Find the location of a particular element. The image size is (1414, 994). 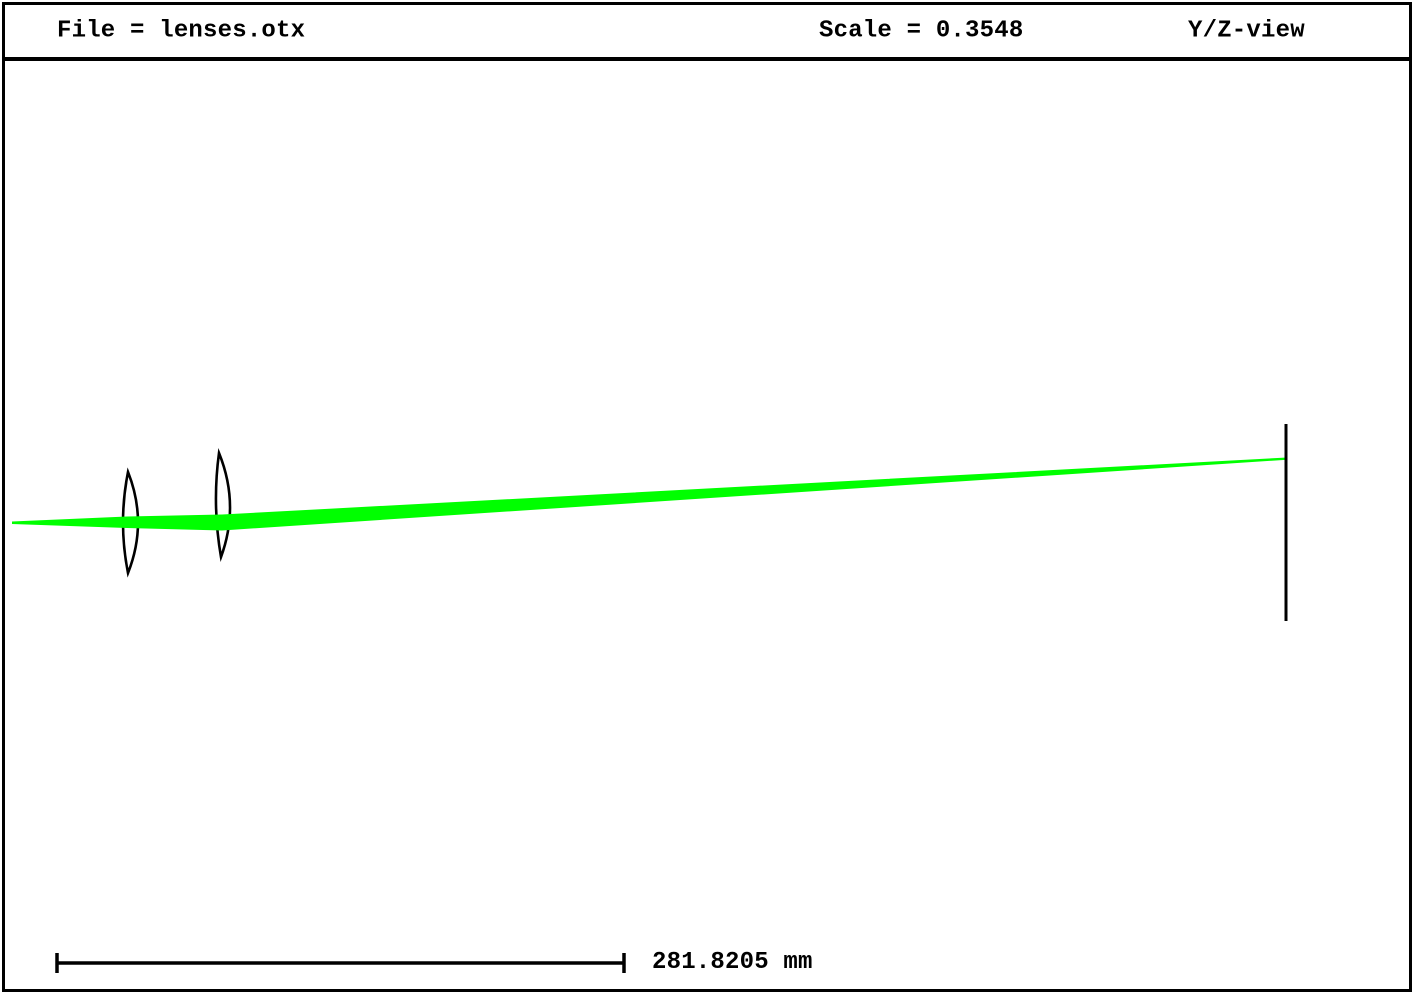

view-name-label: Y/Z-view is located at coordinates (1246, 31).